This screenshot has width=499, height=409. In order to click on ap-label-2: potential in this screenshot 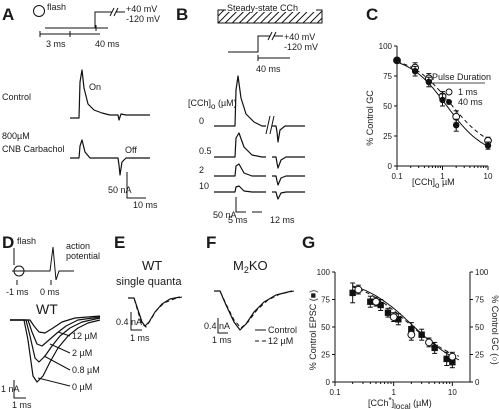, I will do `click(83, 256)`.